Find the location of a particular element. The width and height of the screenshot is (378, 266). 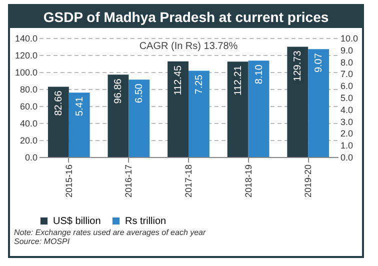

y-tick-label: 120.0 is located at coordinates (26, 55).